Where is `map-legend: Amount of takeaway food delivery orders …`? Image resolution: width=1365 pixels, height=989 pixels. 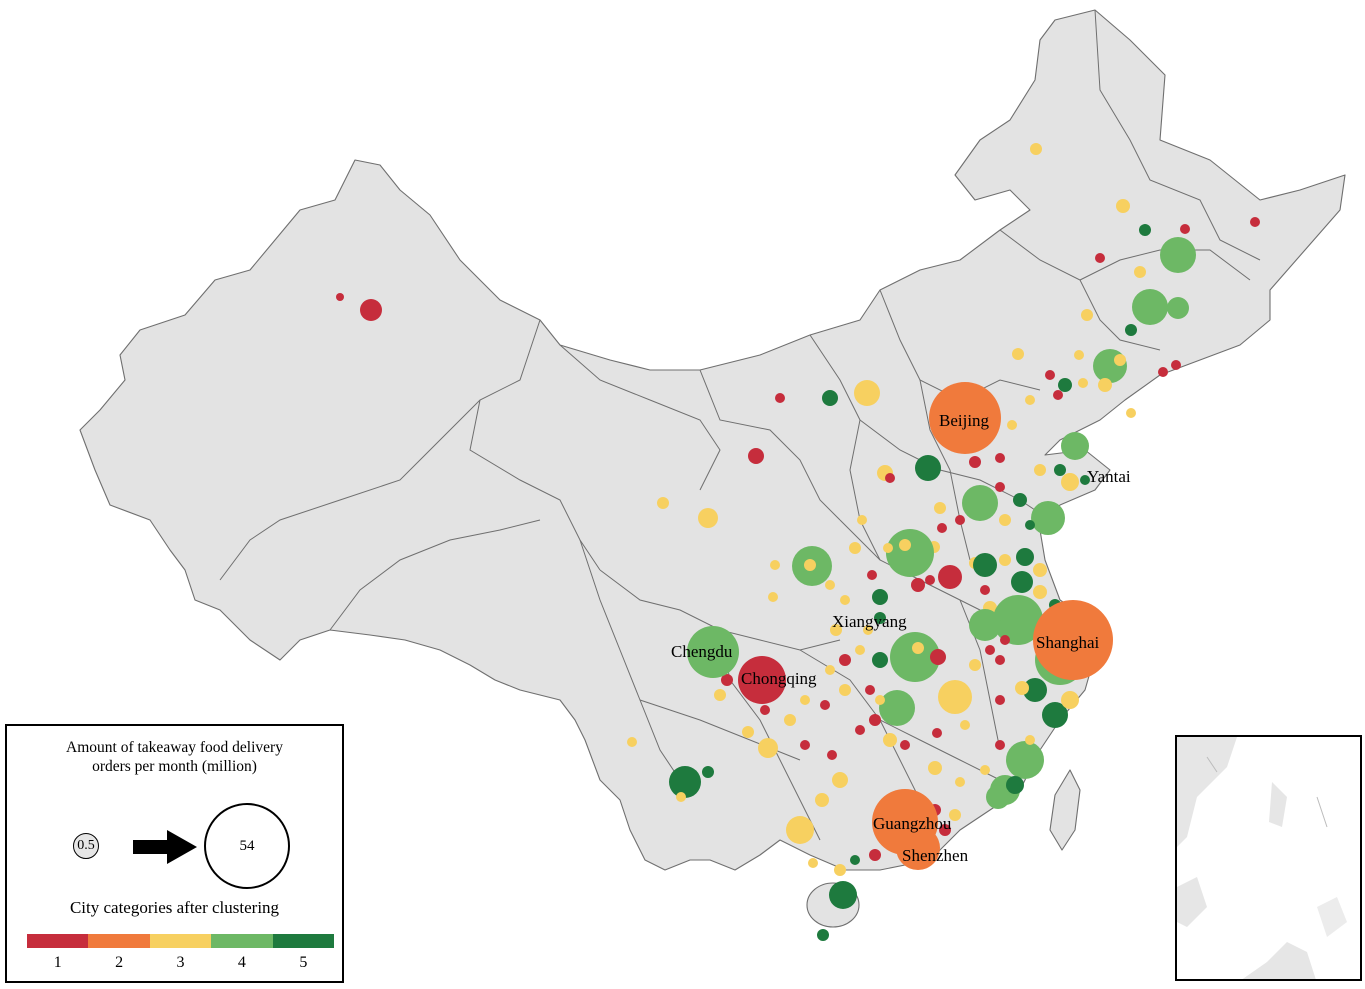 map-legend: Amount of takeaway food delivery orders … is located at coordinates (174, 853).